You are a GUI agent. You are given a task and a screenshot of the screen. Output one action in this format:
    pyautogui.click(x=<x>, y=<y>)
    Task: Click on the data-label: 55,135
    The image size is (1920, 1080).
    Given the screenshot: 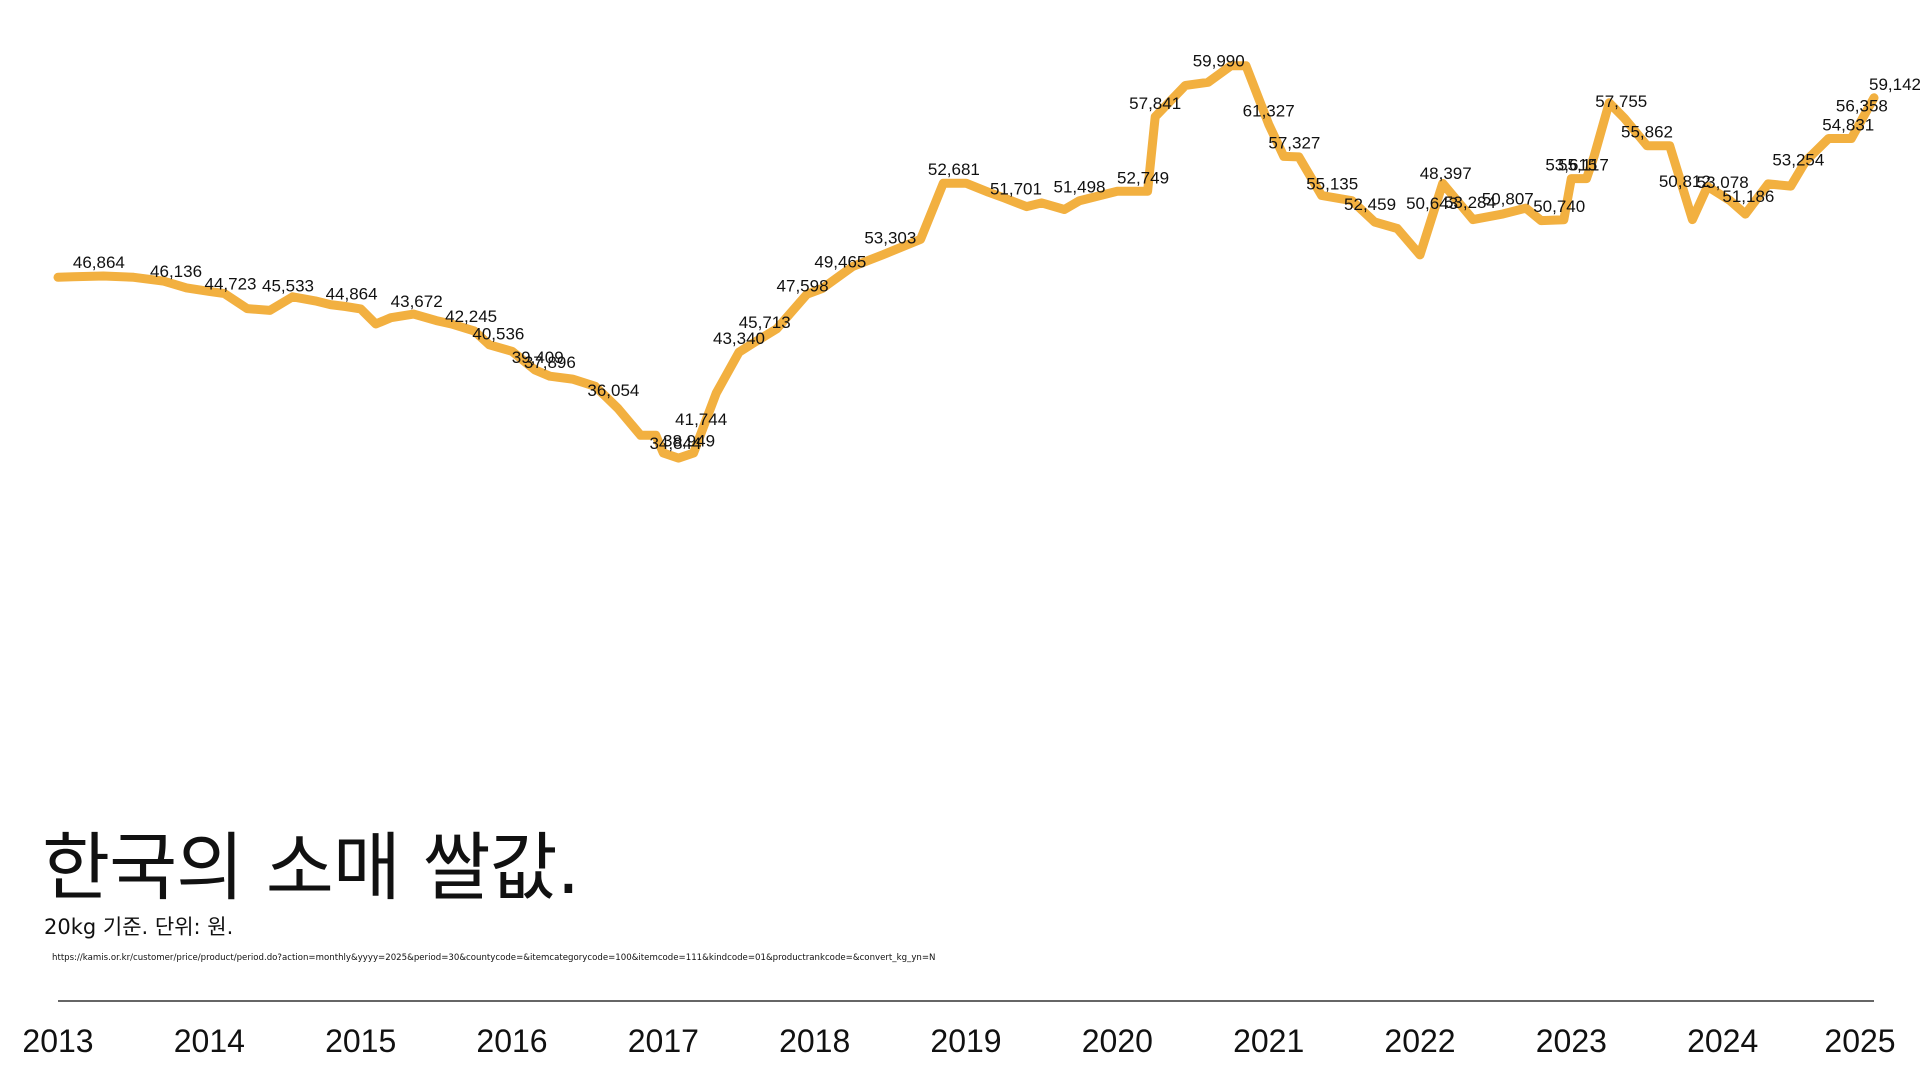 What is the action you would take?
    pyautogui.click(x=1332, y=183)
    